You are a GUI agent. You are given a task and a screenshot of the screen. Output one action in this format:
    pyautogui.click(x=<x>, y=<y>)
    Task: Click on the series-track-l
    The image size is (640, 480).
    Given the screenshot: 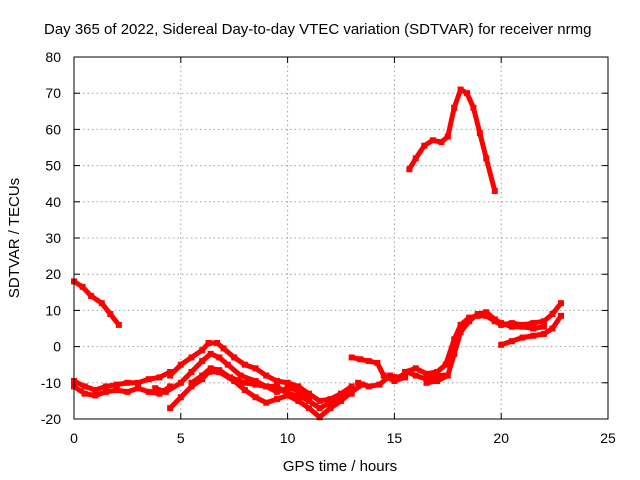 What is the action you would take?
    pyautogui.click(x=485, y=347)
    